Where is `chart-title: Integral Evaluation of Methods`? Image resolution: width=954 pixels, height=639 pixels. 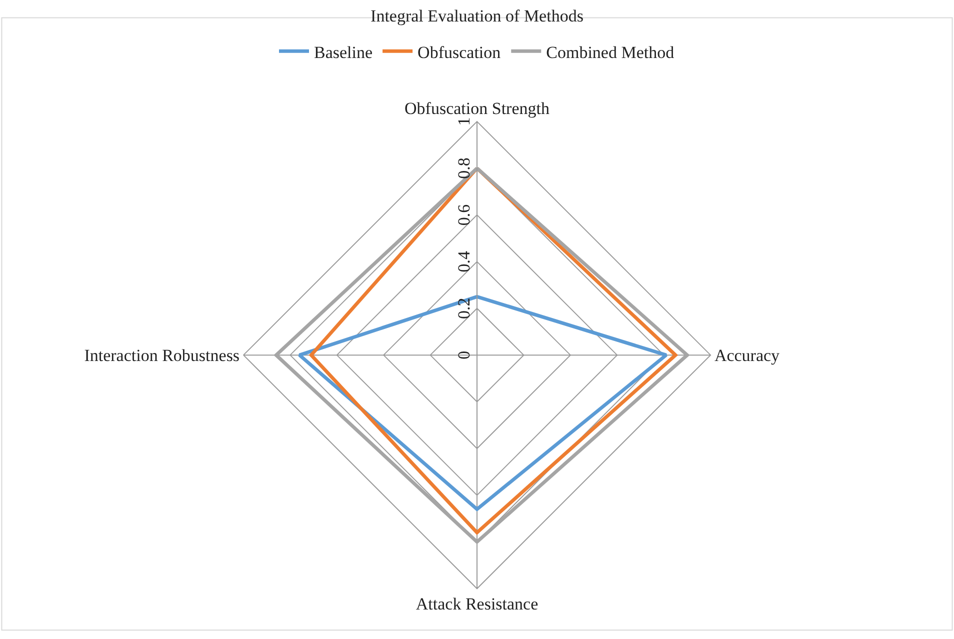
chart-title: Integral Evaluation of Methods is located at coordinates (477, 16).